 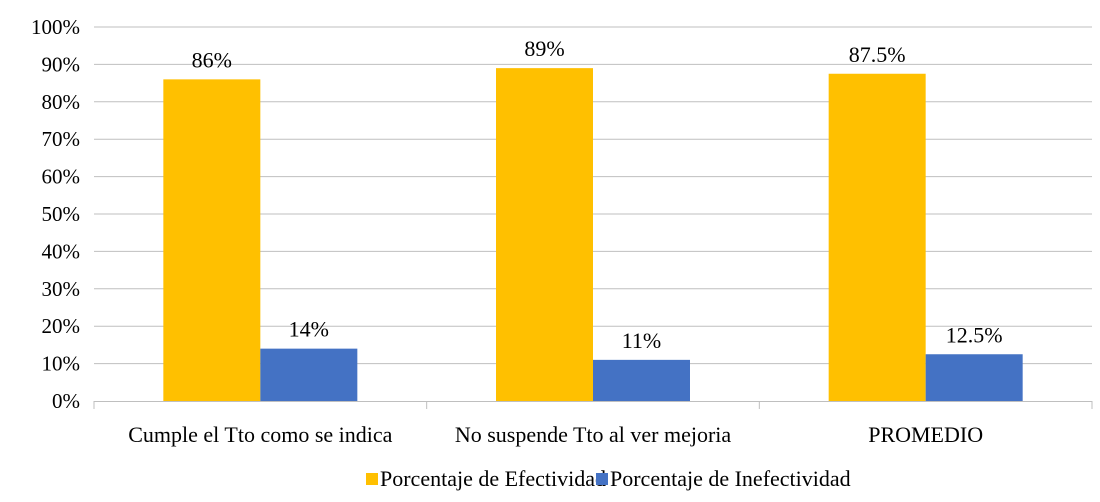 I want to click on legend-entry: Porcentaje de Efectividad, so click(x=493, y=478).